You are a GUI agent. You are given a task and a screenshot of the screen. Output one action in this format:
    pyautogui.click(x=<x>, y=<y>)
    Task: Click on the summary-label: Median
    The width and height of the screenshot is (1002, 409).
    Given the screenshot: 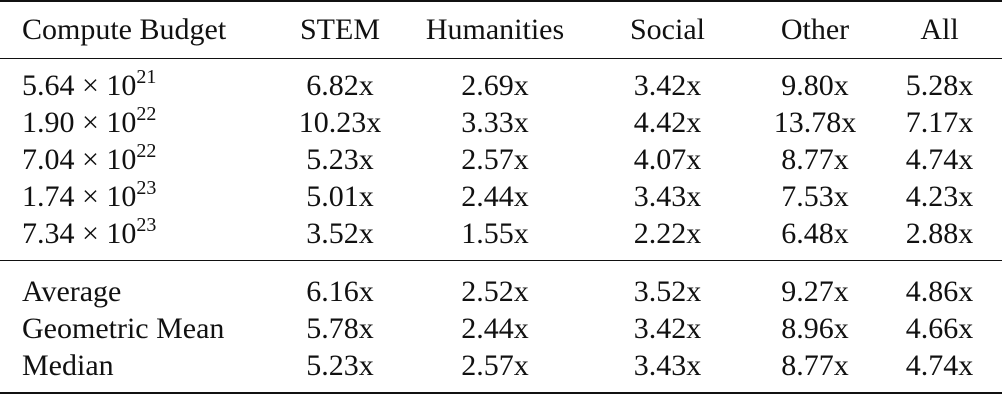 What is the action you would take?
    pyautogui.click(x=68, y=365)
    